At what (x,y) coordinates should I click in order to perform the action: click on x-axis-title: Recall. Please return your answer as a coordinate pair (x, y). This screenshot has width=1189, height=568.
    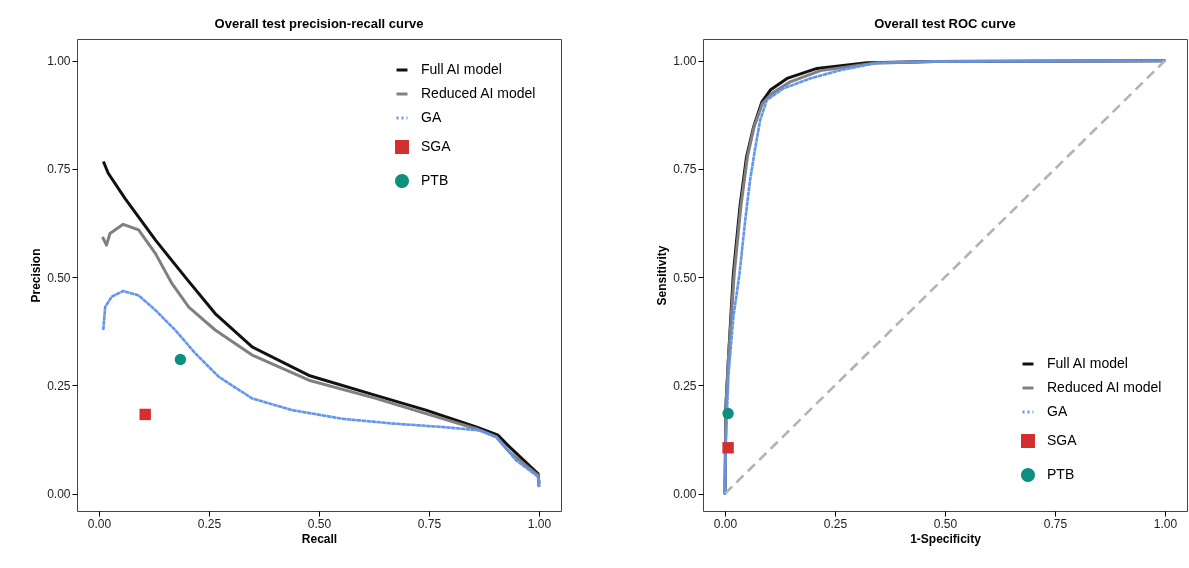
    Looking at the image, I should click on (319, 538).